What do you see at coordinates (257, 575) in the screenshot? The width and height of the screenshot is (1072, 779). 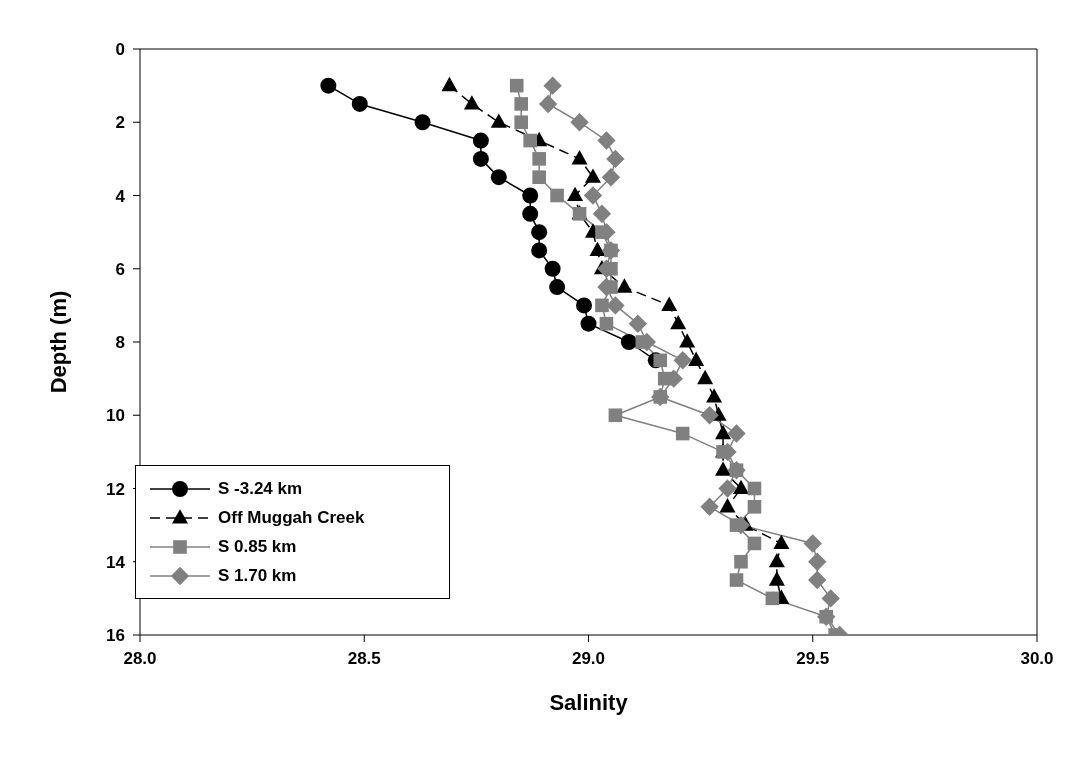 I see `legend-label: S 1.70 km` at bounding box center [257, 575].